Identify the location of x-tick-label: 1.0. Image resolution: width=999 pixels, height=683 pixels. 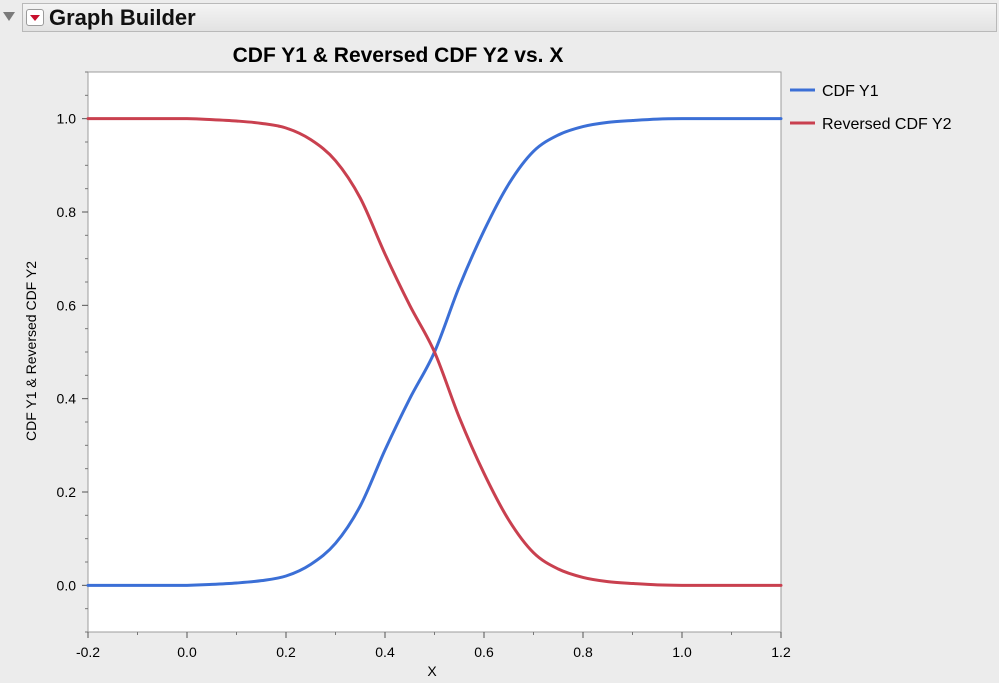
(682, 652).